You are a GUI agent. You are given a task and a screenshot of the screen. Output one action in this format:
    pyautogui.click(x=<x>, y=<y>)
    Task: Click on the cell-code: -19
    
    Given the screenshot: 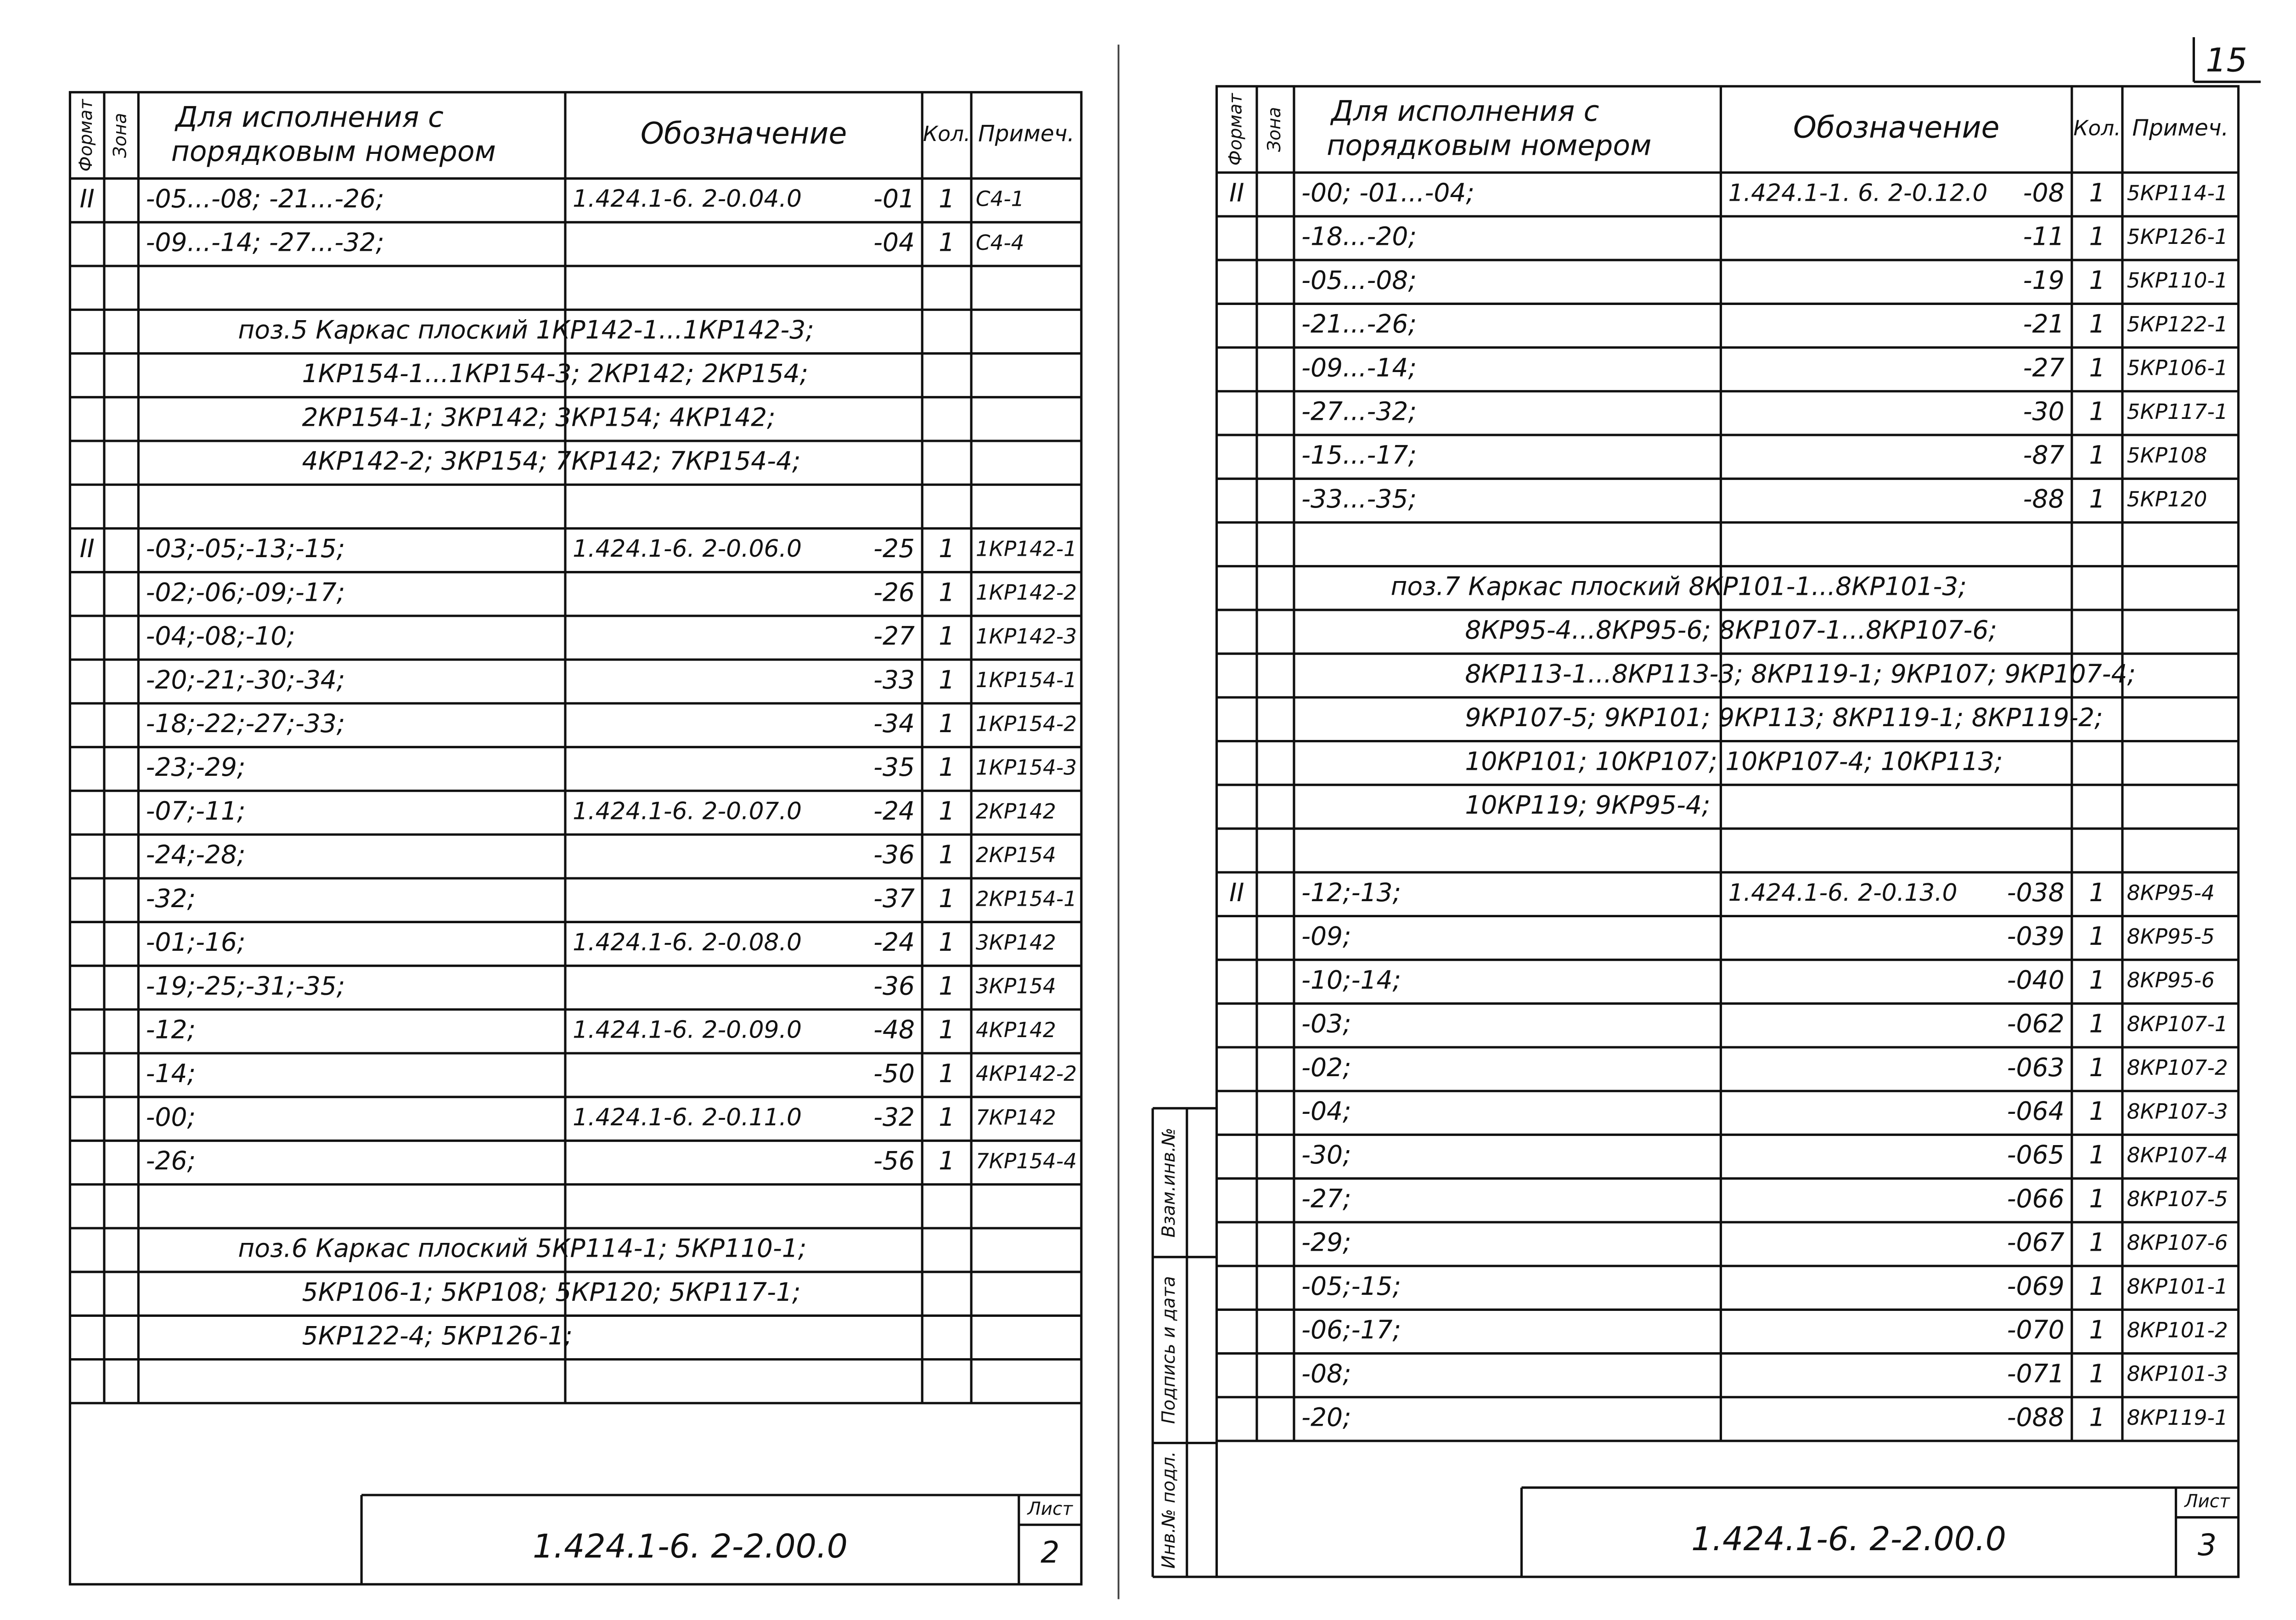 What is the action you would take?
    pyautogui.click(x=2044, y=280)
    